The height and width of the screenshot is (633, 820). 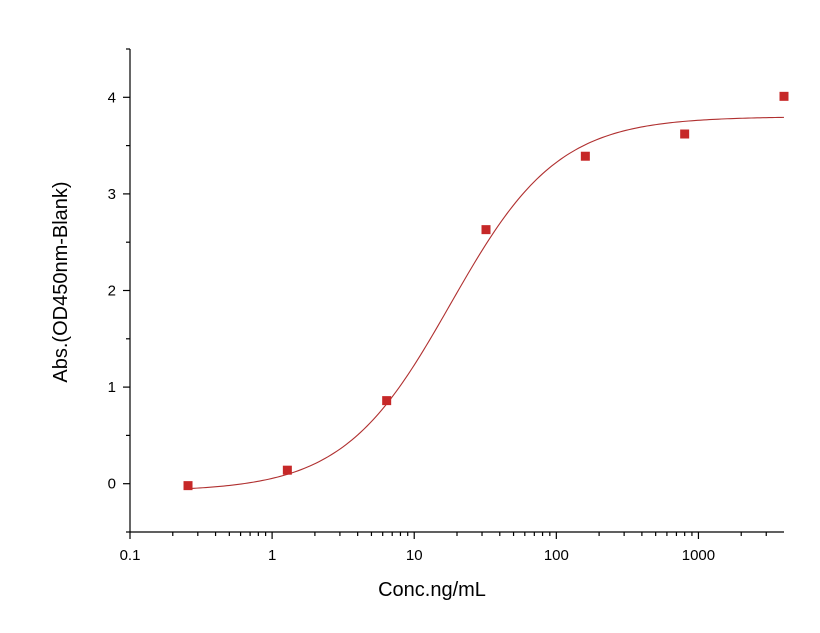 What do you see at coordinates (112, 387) in the screenshot?
I see `y-tick-label: 1` at bounding box center [112, 387].